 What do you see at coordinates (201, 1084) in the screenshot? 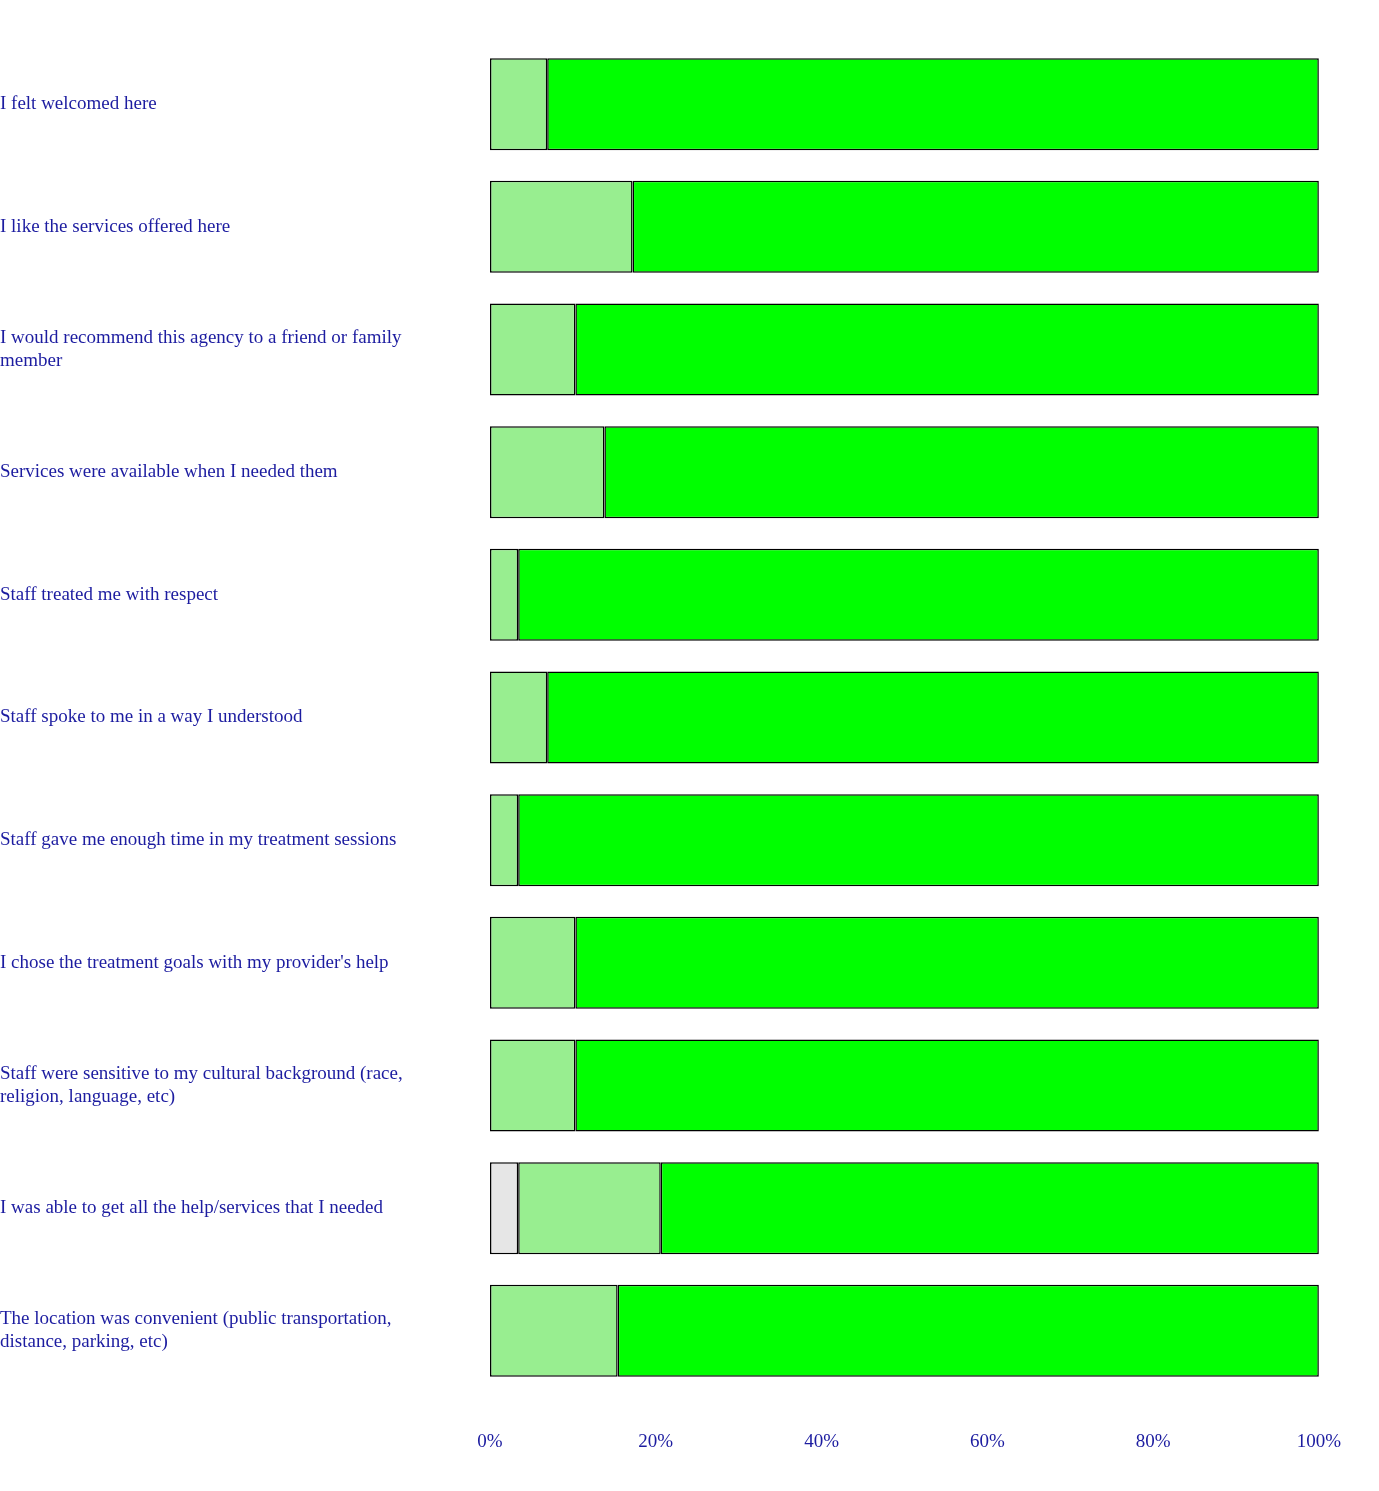
I see `y-tick-label: Staff were sensitive to my cultural background (race, religion, language, etc)` at bounding box center [201, 1084].